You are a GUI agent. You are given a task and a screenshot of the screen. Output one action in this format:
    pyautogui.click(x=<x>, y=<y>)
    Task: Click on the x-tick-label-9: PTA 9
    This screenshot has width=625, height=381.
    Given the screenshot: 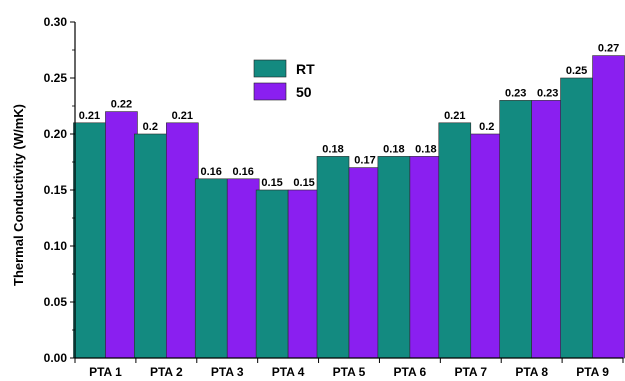 What is the action you would take?
    pyautogui.click(x=592, y=372)
    